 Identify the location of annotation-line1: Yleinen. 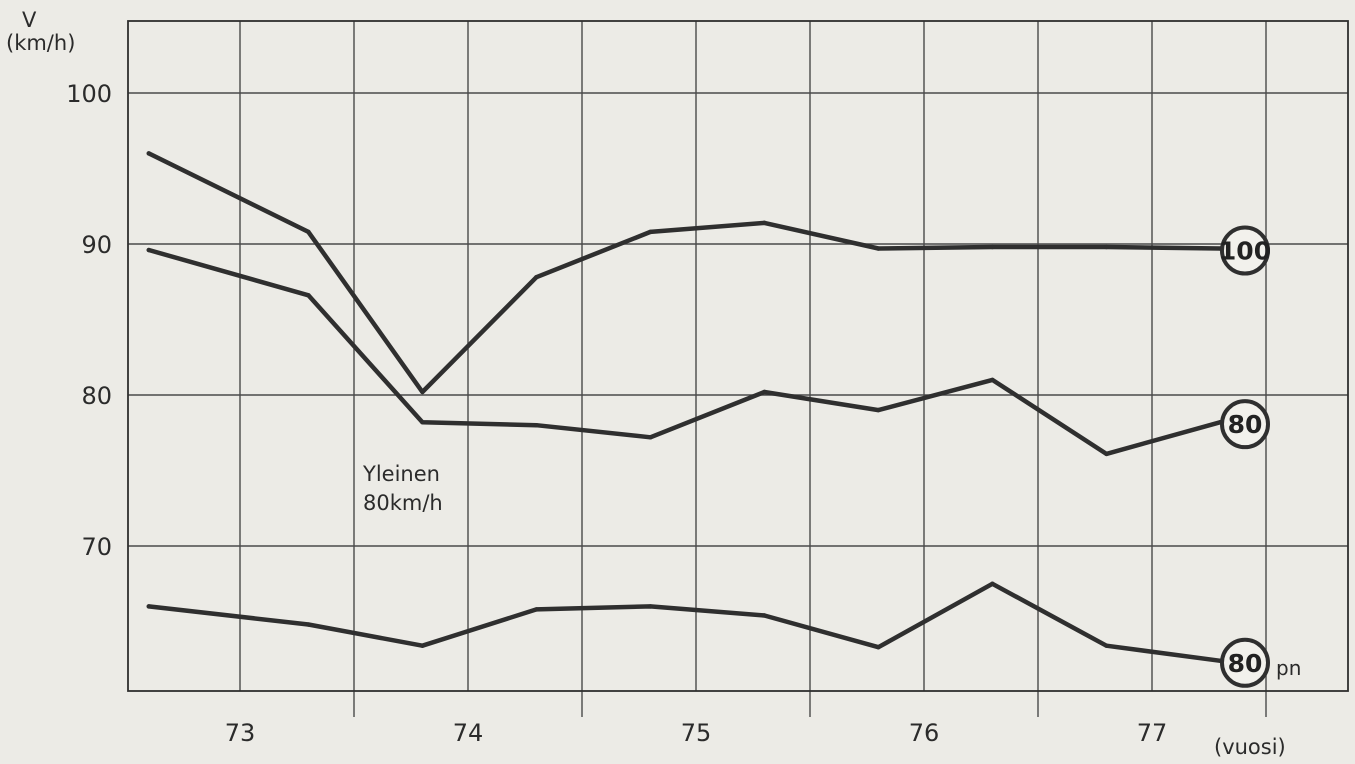
(401, 474).